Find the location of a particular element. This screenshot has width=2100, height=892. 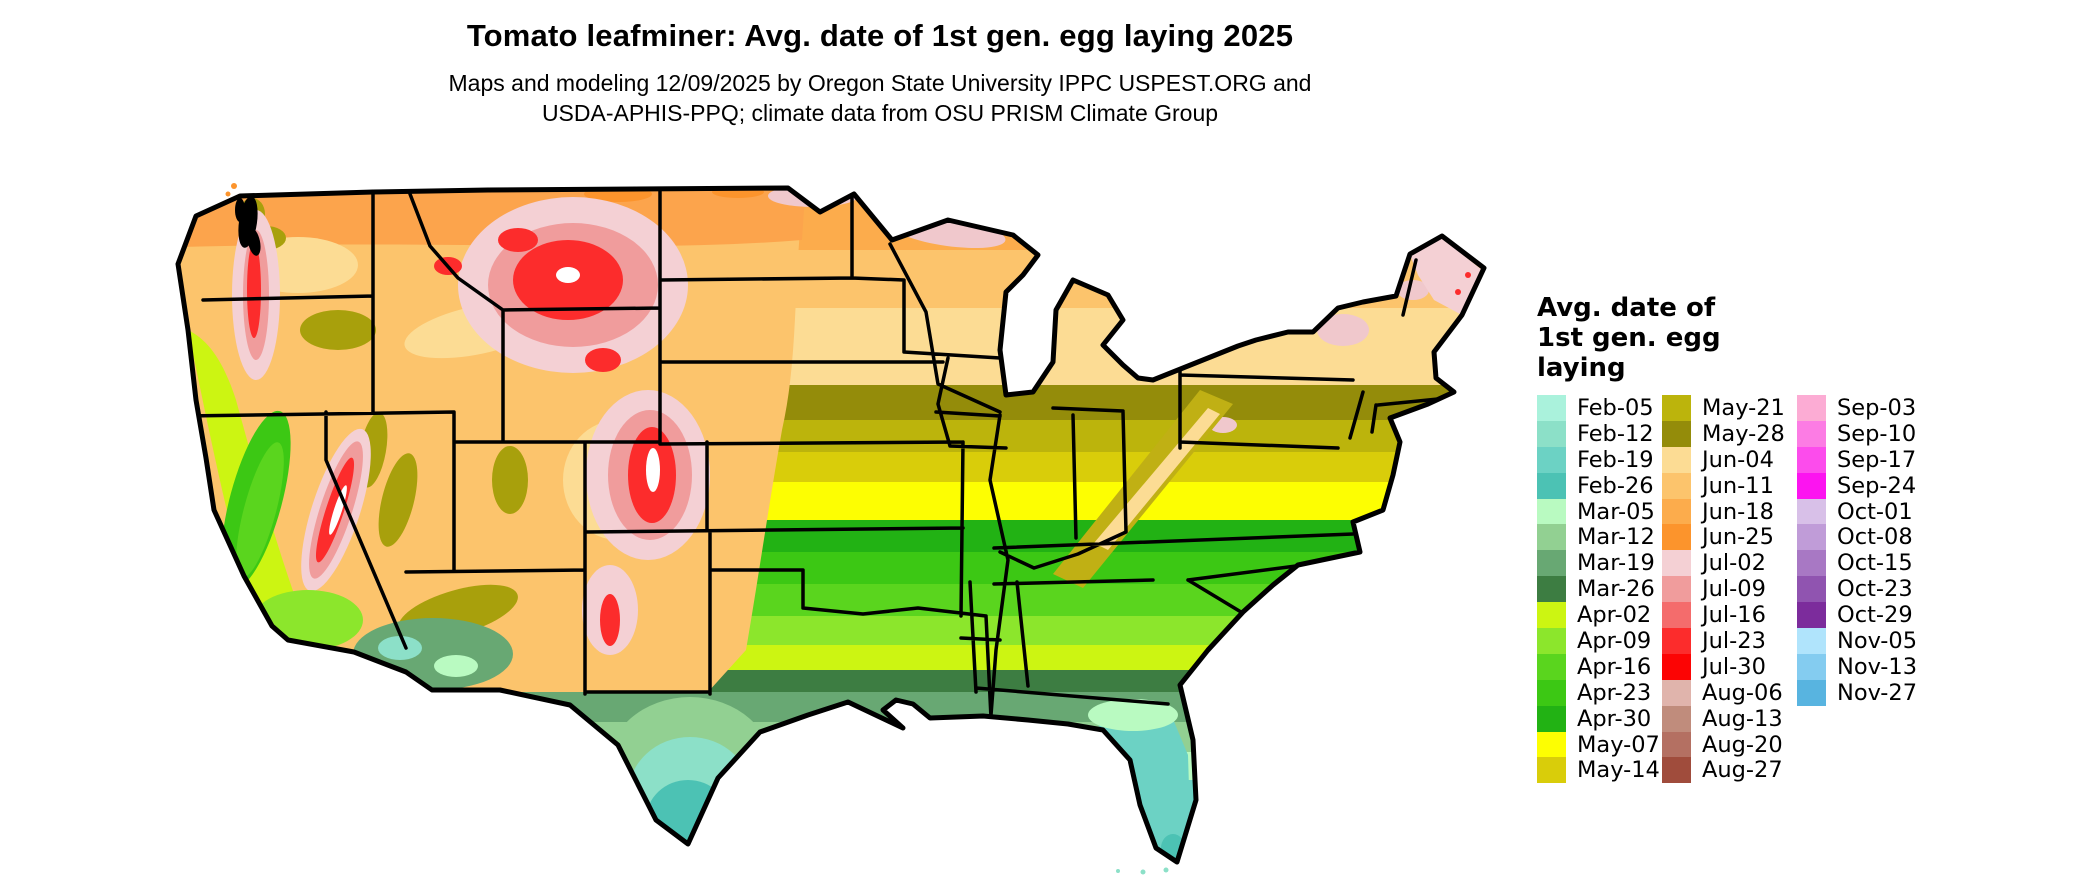

southwest-mint-spot is located at coordinates (456, 666).